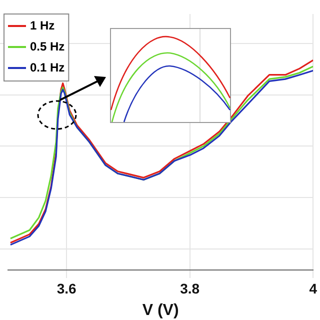  I want to click on x-tick-label: 3.6, so click(66, 288).